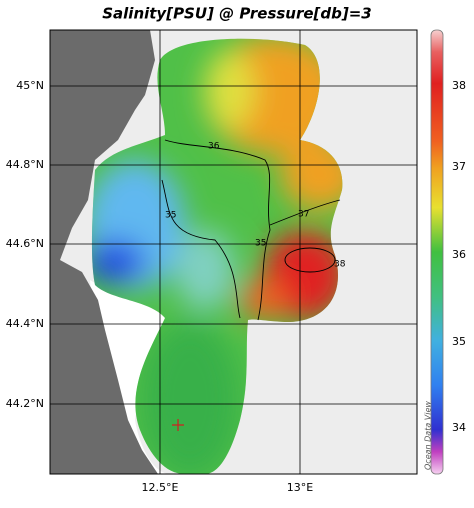 This screenshot has width=474, height=508. What do you see at coordinates (459, 166) in the screenshot?
I see `colorbar-tick-label: 37` at bounding box center [459, 166].